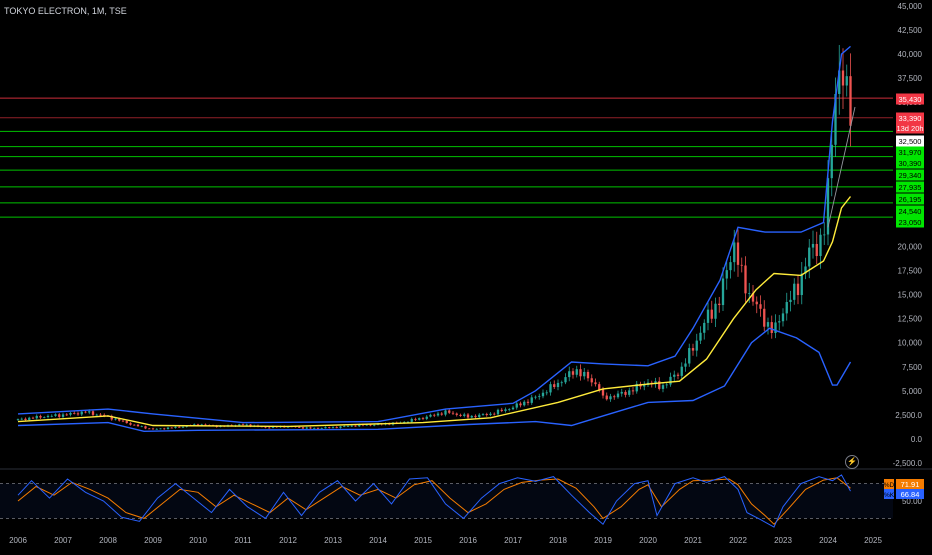 The width and height of the screenshot is (932, 555). What do you see at coordinates (873, 540) in the screenshot?
I see `time-tick-label: 2025` at bounding box center [873, 540].